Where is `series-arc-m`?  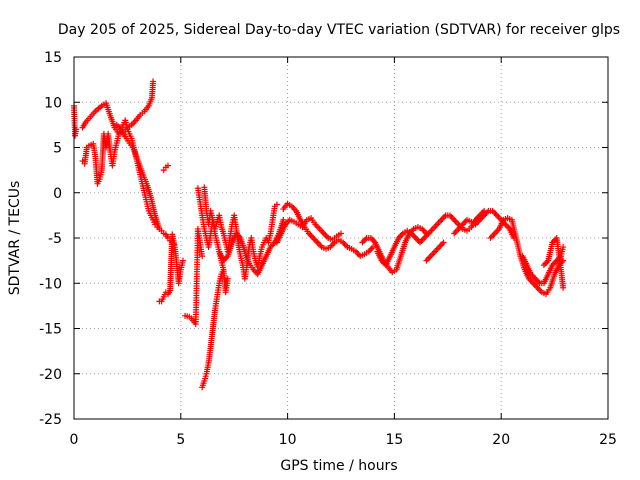
series-arc-m is located at coordinates (308, 230).